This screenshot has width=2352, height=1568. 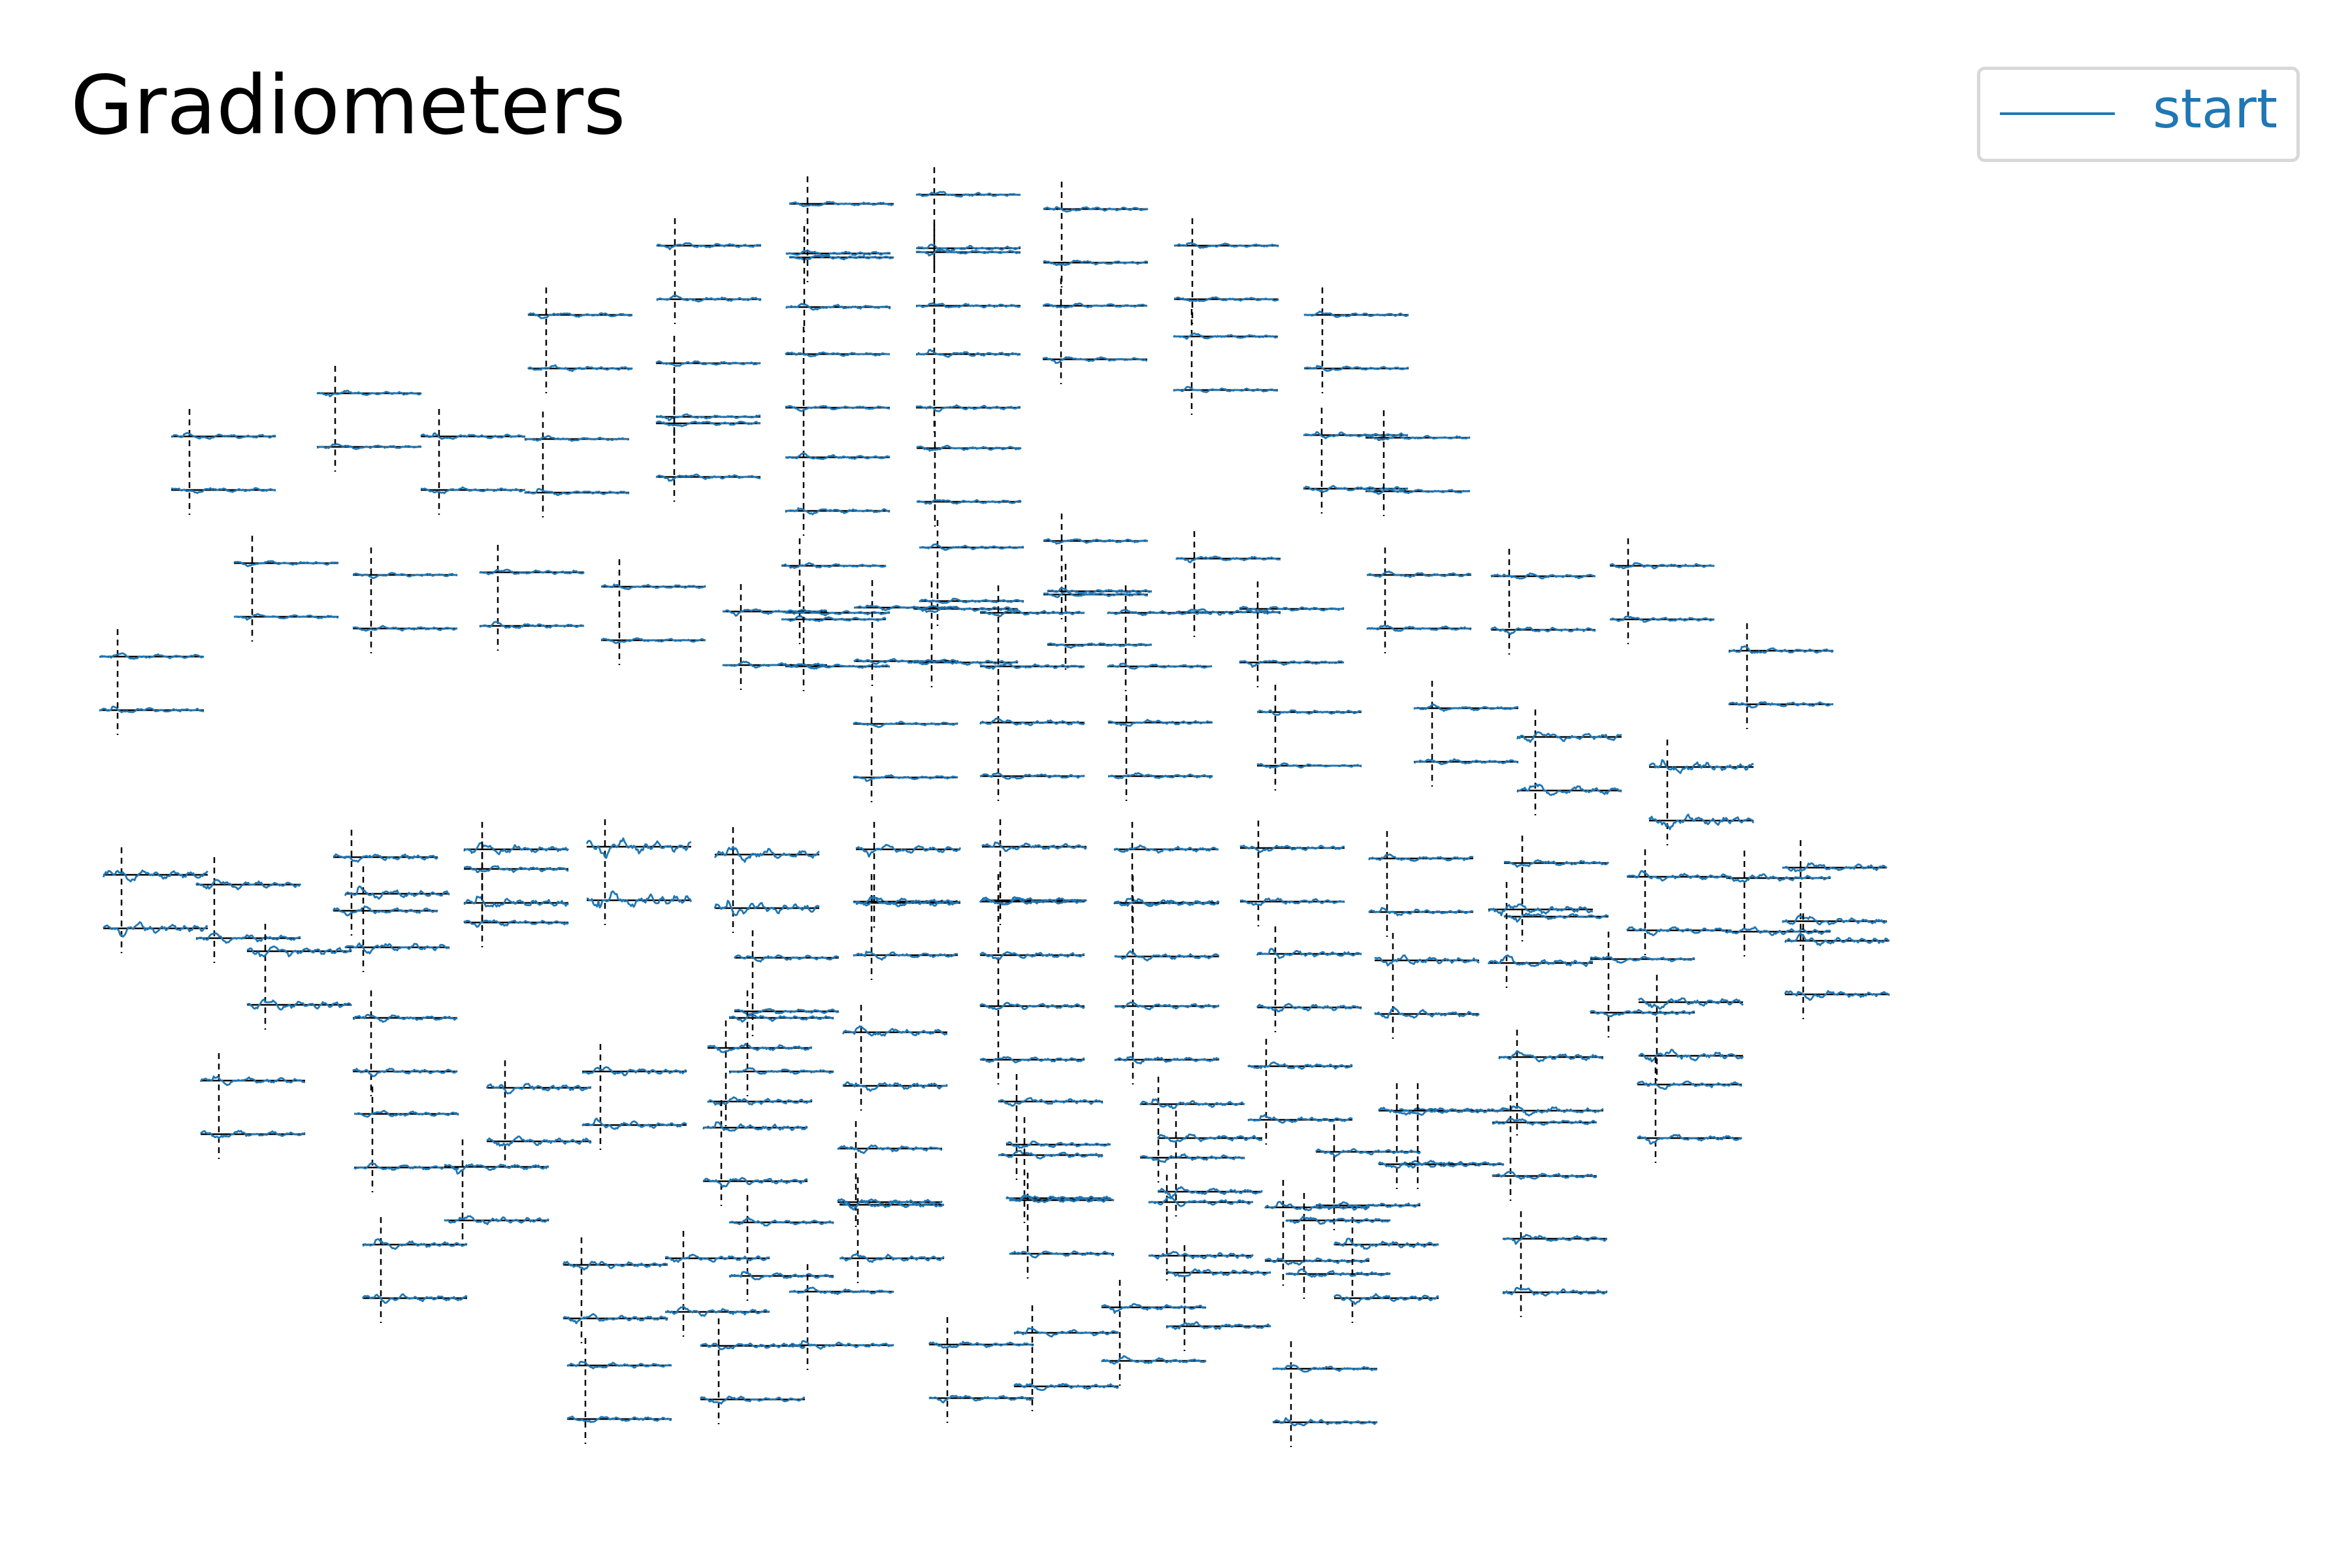 What do you see at coordinates (619, 1364) in the screenshot?
I see `trace-113a` at bounding box center [619, 1364].